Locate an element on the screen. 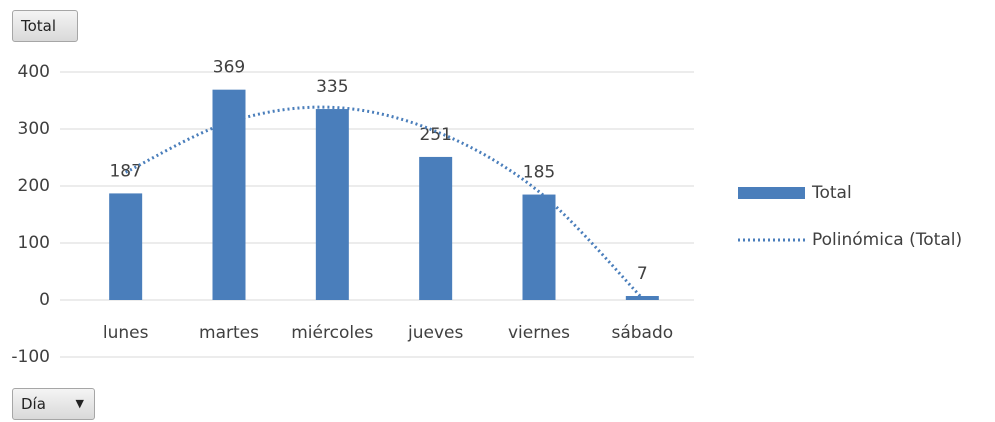  y-tick-label: 300 is located at coordinates (34, 129).